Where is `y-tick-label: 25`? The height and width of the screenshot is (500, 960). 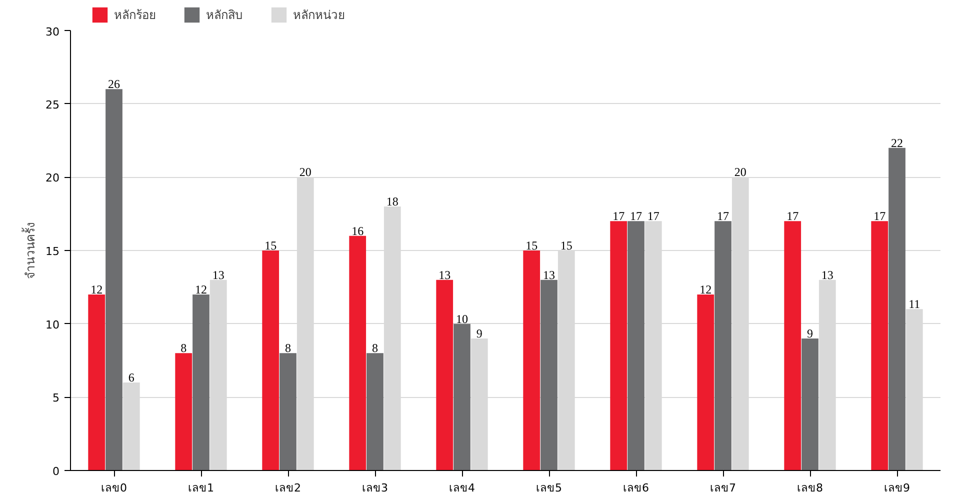 y-tick-label: 25 is located at coordinates (53, 105).